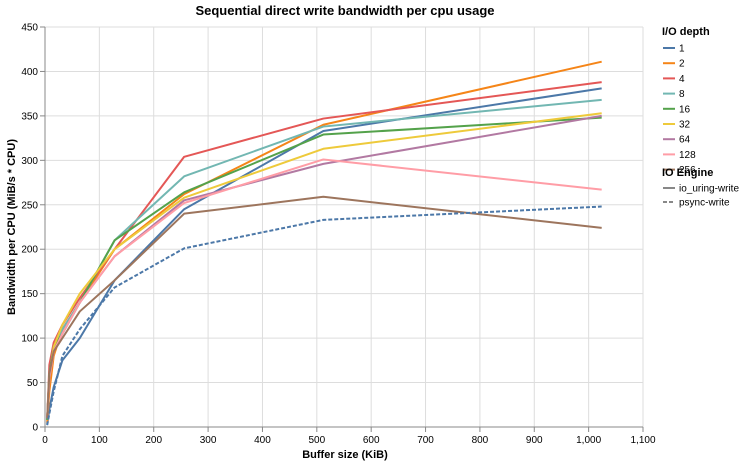  Describe the element at coordinates (29, 250) in the screenshot. I see `y-tick-label: 200` at that location.